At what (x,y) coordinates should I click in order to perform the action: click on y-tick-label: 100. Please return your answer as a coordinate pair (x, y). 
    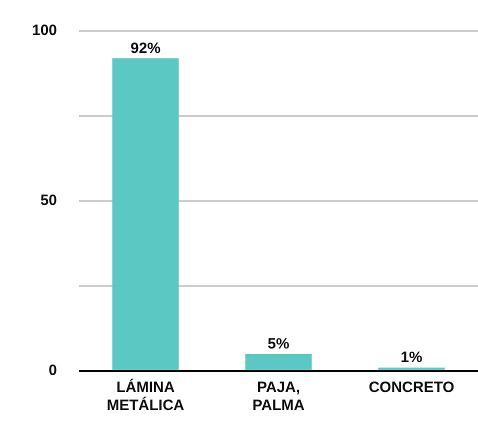
    Looking at the image, I should click on (45, 31).